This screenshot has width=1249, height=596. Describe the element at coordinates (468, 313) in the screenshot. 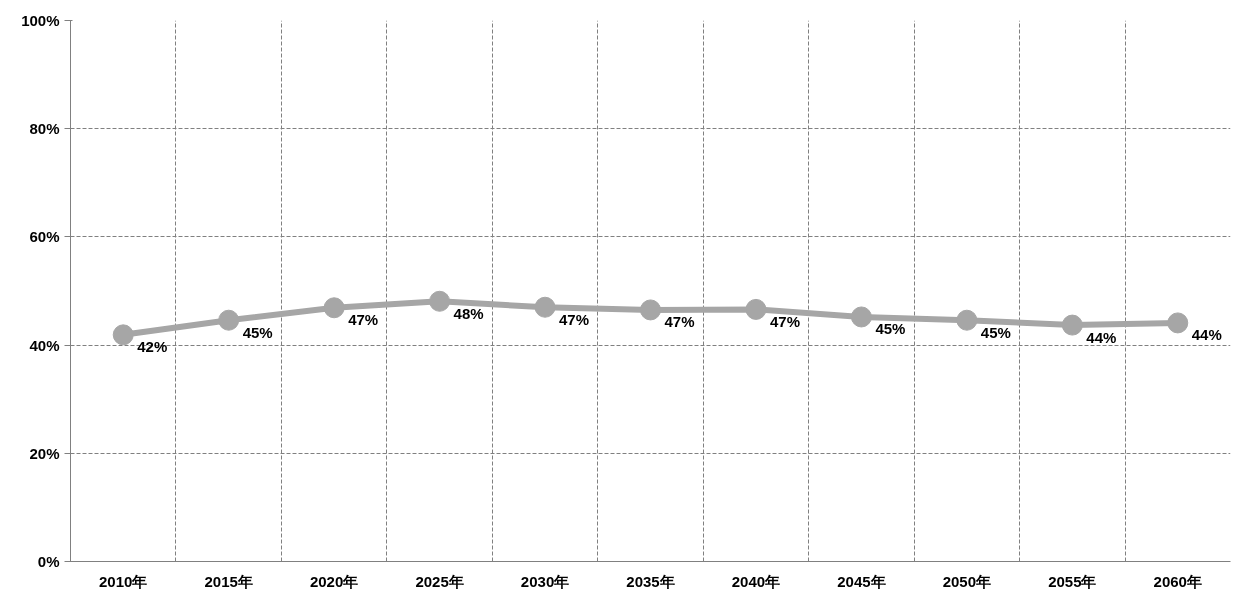

I see `data-label: 48%` at that location.